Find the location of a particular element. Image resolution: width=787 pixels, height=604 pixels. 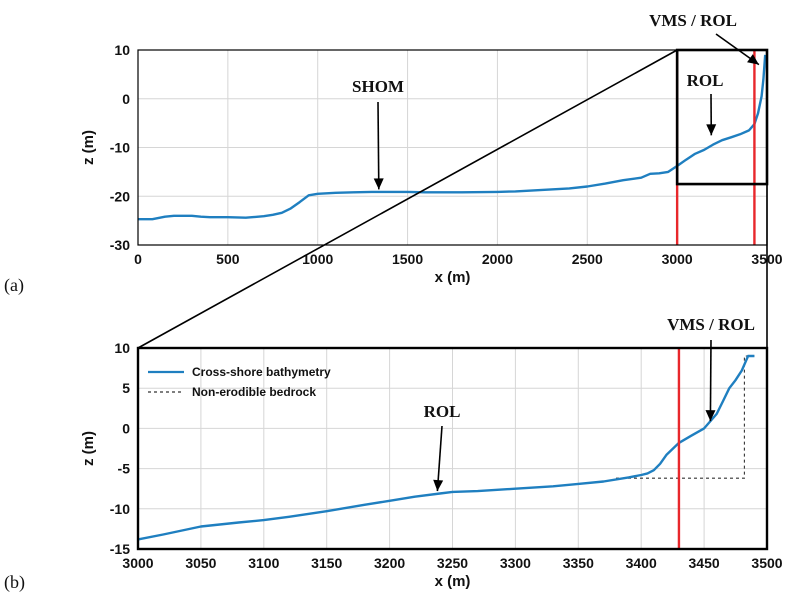

annotations-b: ROL VMS / ROL is located at coordinates (589, 403).